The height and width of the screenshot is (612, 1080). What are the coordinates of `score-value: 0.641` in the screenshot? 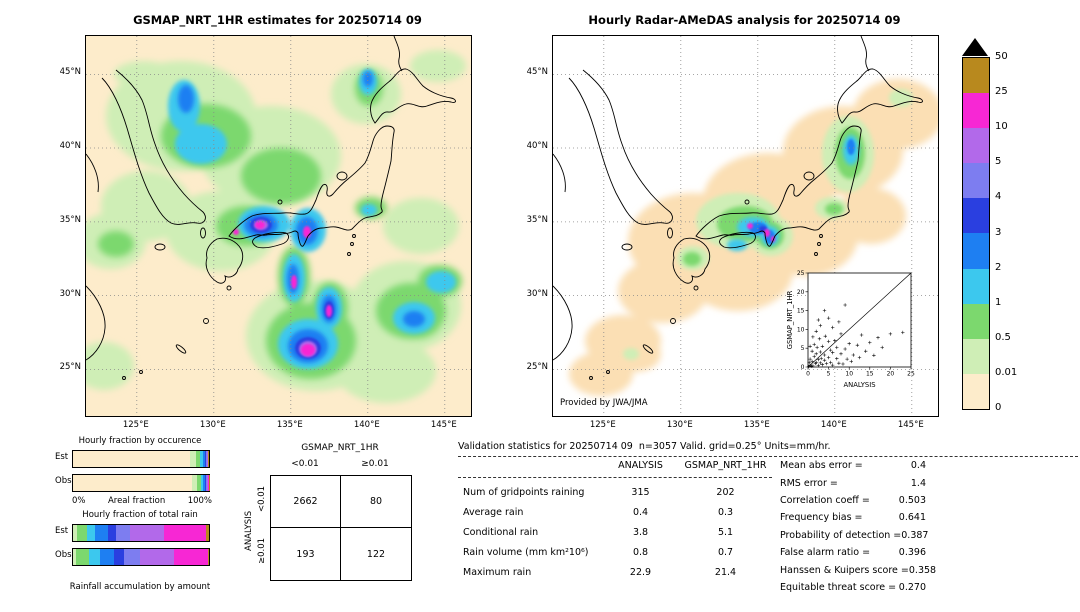 It's located at (912, 518).